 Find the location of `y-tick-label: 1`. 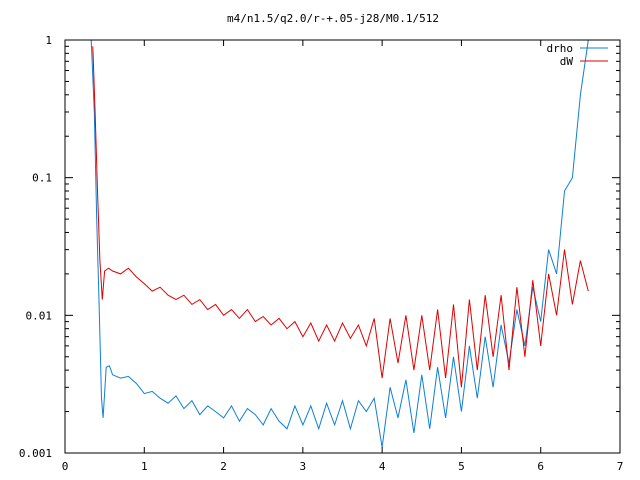

y-tick-label: 1 is located at coordinates (48, 40).